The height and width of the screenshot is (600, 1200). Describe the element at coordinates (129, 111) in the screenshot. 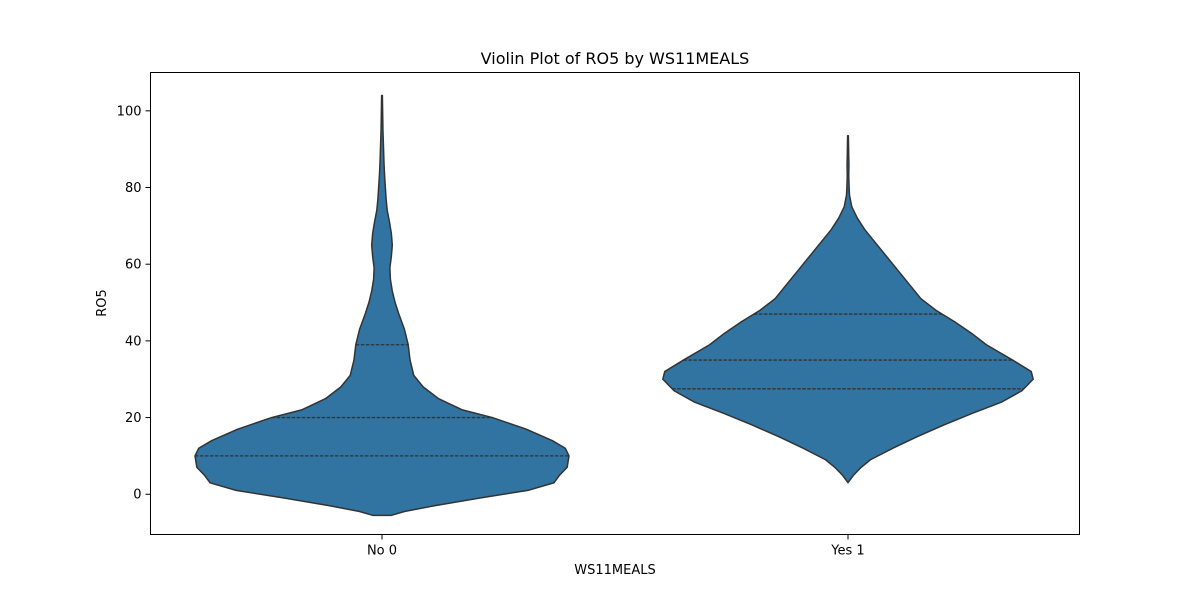

I see `y-tick-label: 100` at that location.